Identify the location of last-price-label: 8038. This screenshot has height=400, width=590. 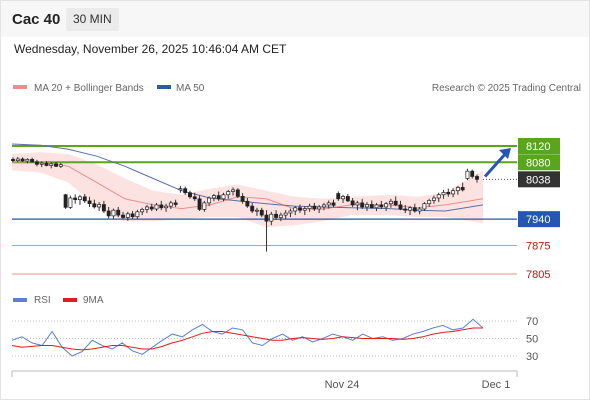
(538, 180).